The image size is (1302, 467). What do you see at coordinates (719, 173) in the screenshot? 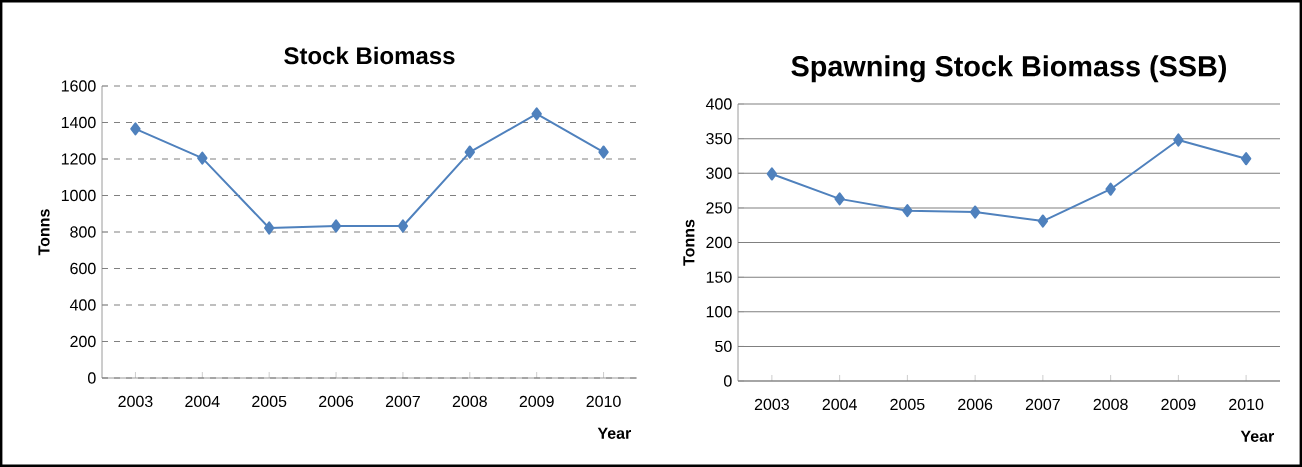
I see `y-tick-label: 300` at bounding box center [719, 173].